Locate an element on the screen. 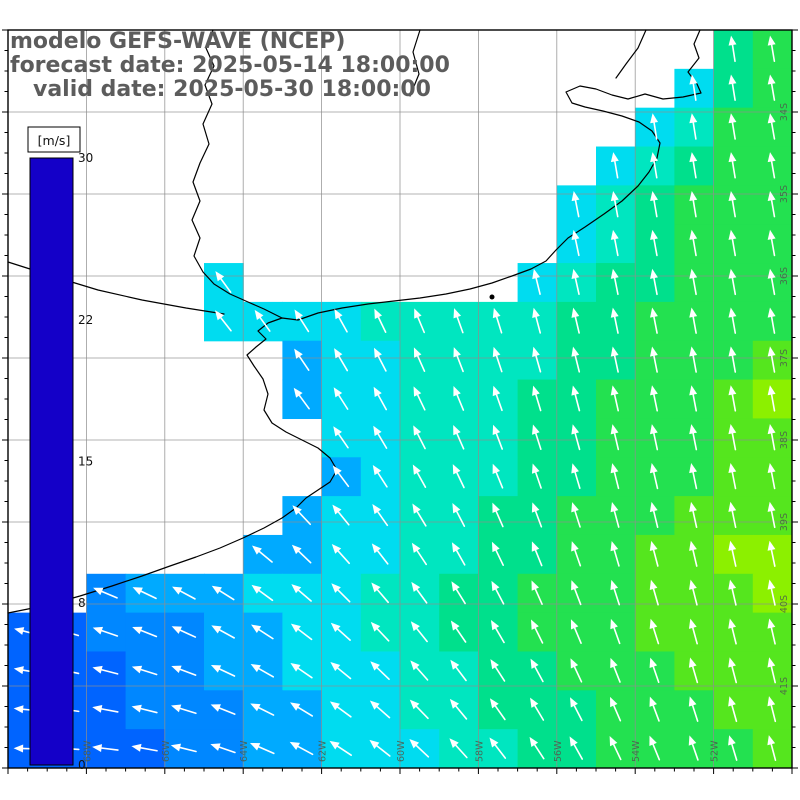 The image size is (800, 800). river-line-estuary is located at coordinates (631, 54).